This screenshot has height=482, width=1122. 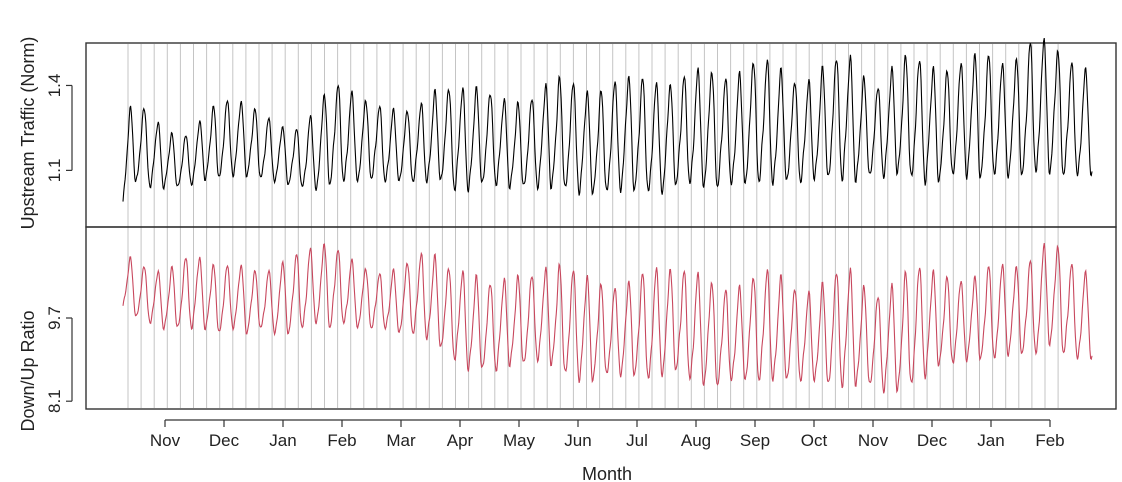 What do you see at coordinates (28, 133) in the screenshot?
I see `upstream-y-axis-title: Upstream Traffic (Norm)` at bounding box center [28, 133].